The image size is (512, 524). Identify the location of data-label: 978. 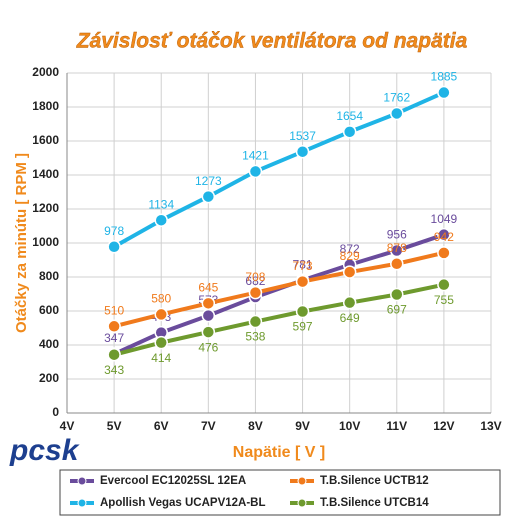
(114, 231).